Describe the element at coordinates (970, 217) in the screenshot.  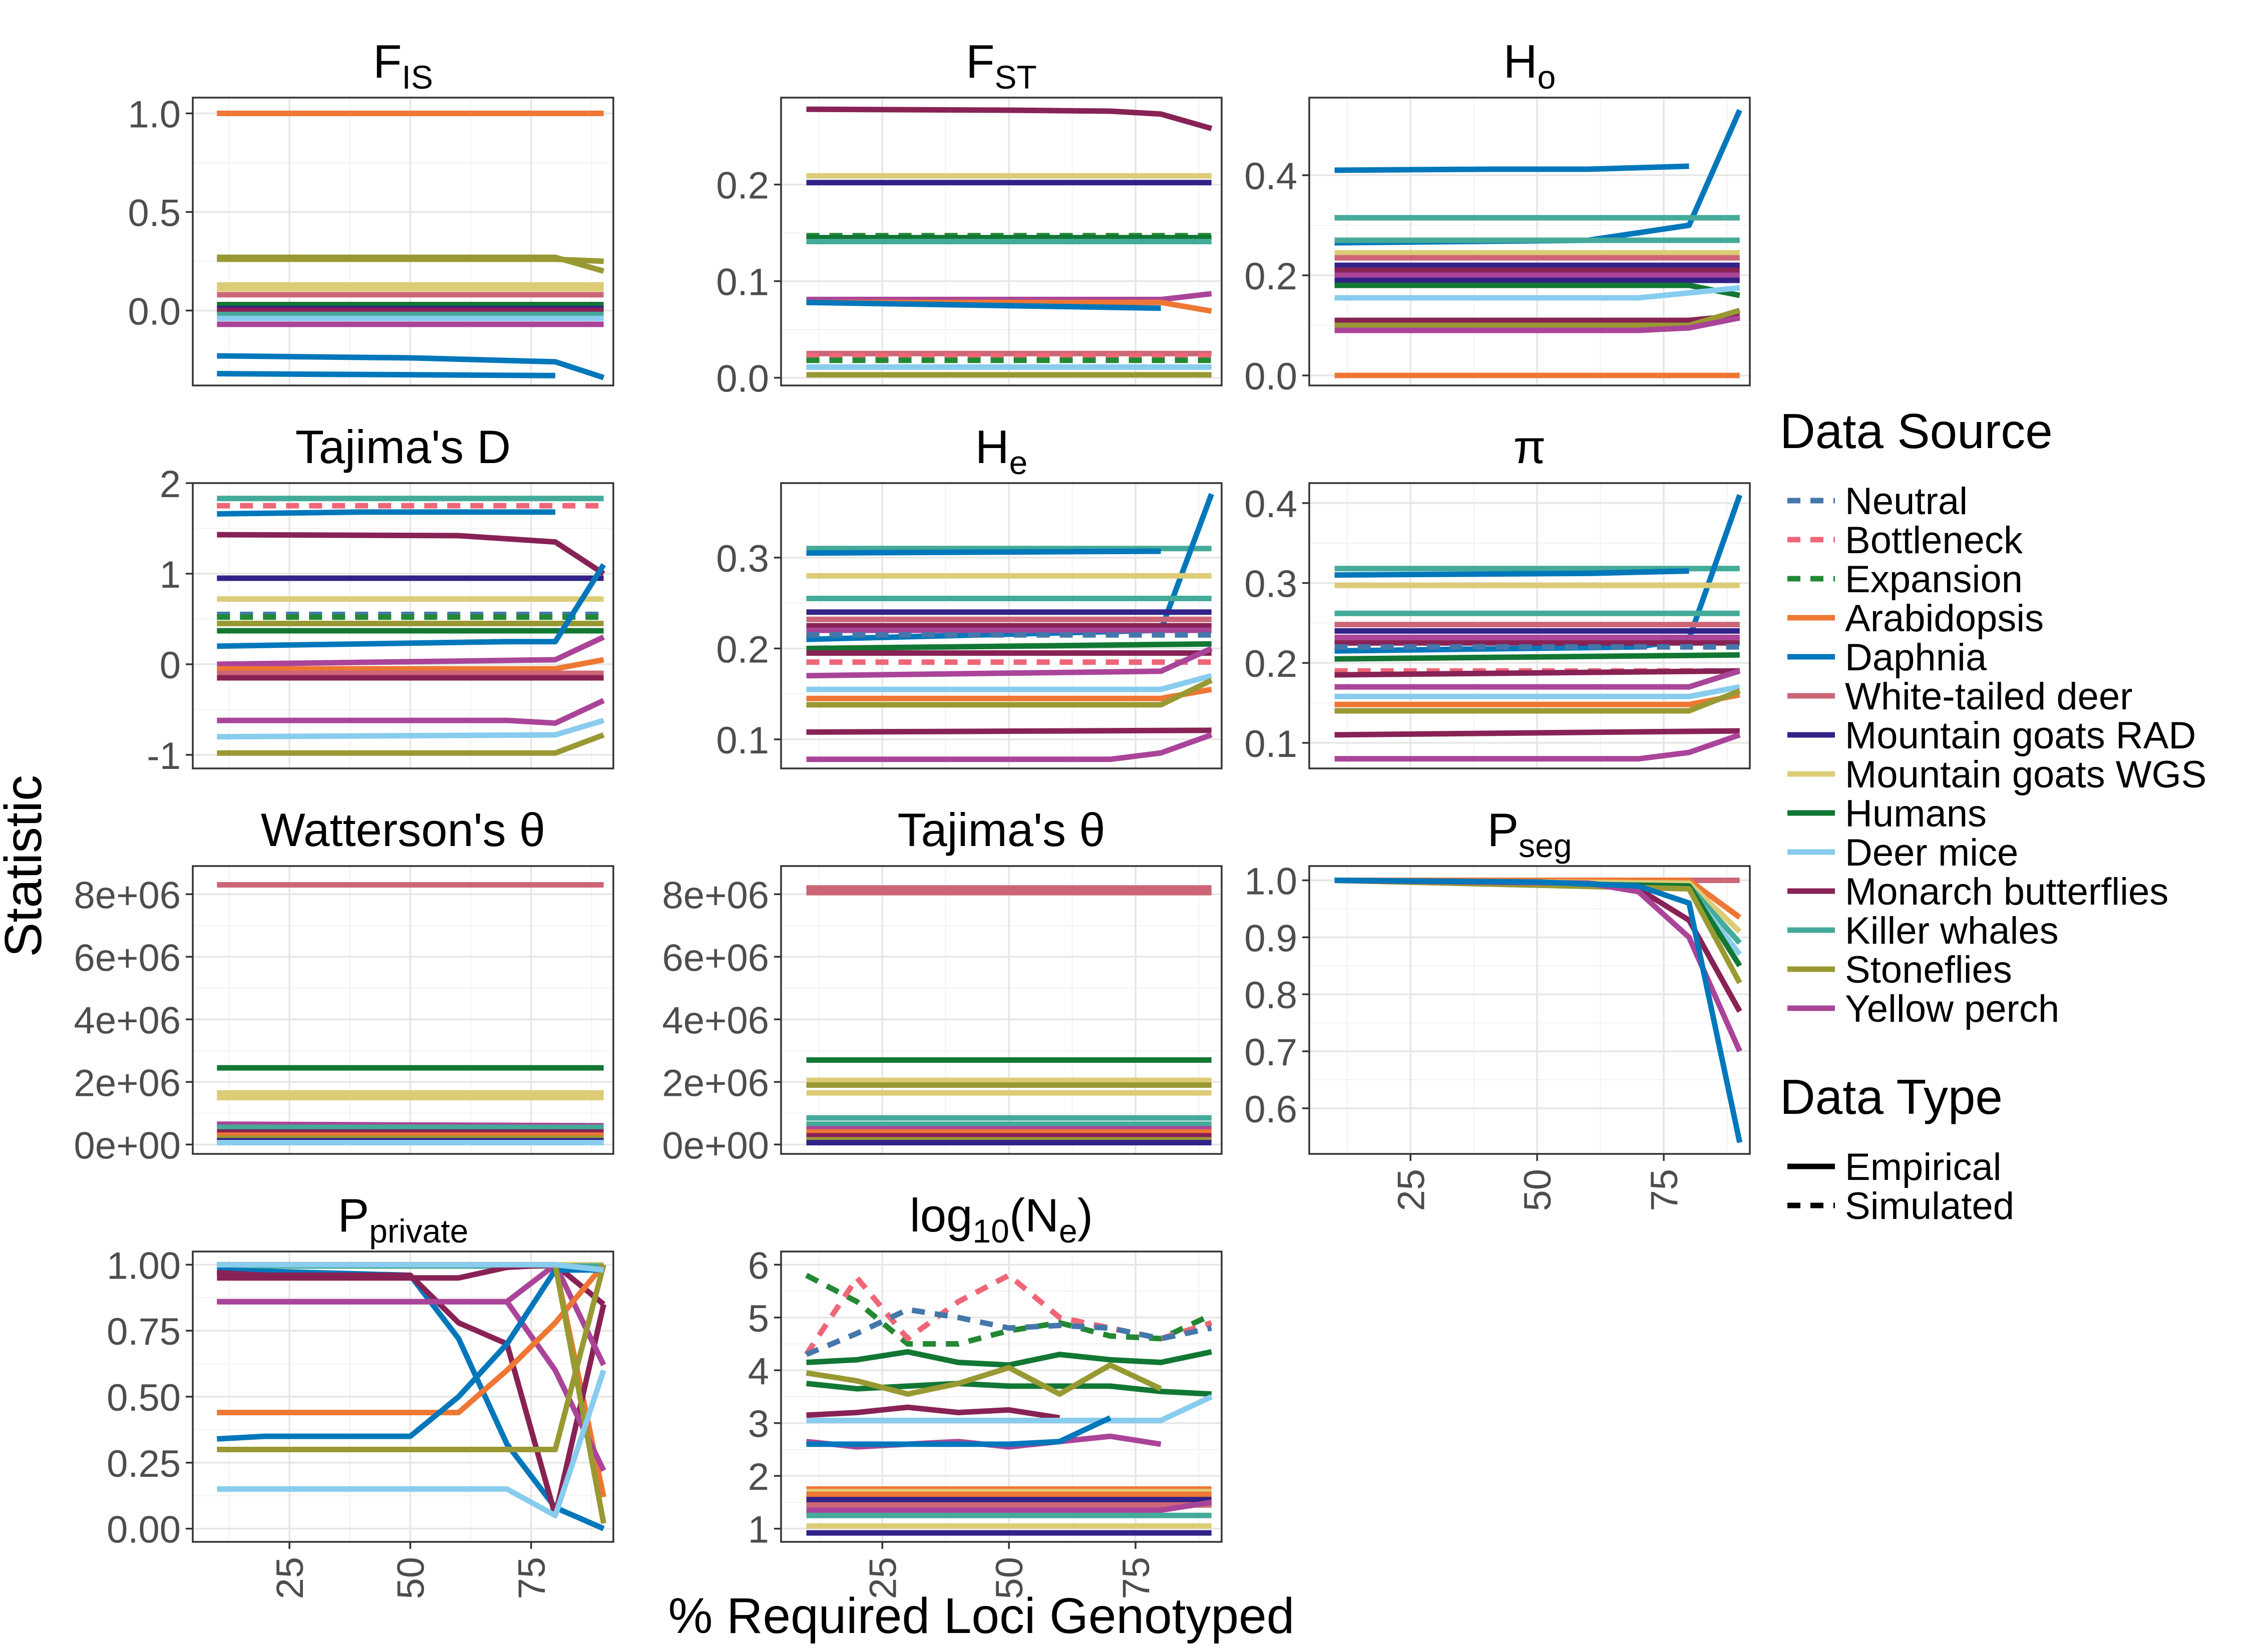
I see `panel-2: 0.2 0.1 0.0 FST` at that location.